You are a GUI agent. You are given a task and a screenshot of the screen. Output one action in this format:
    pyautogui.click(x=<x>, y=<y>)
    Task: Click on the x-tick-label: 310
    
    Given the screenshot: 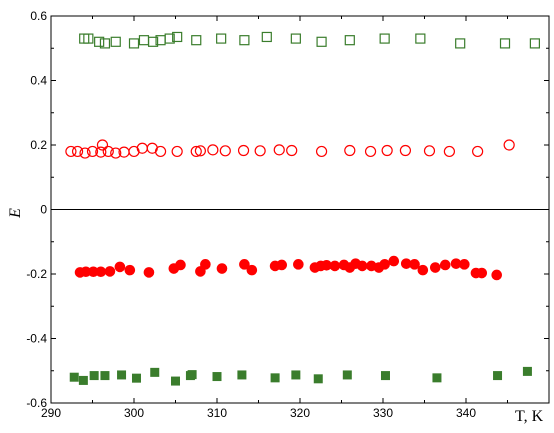 What is the action you would take?
    pyautogui.click(x=217, y=413)
    